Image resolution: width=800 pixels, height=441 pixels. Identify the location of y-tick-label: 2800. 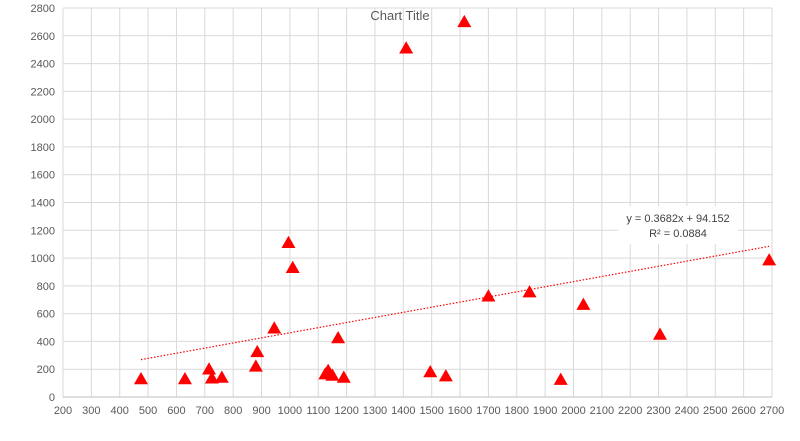
(43, 9).